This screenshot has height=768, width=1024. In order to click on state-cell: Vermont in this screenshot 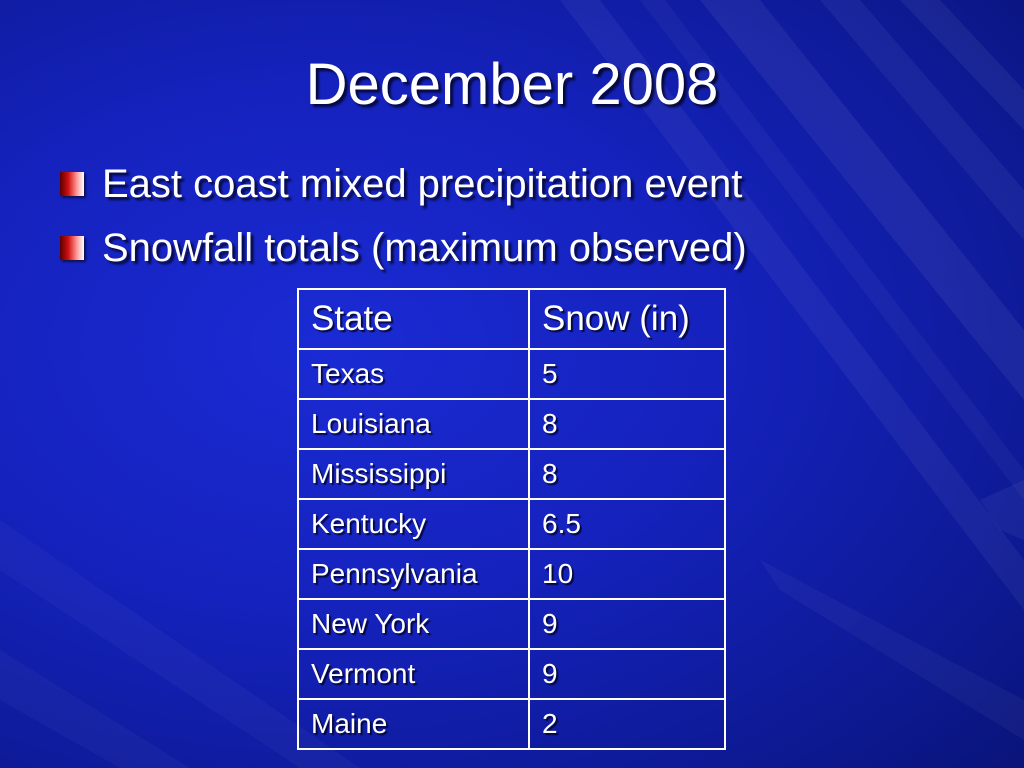, I will do `click(413, 674)`.